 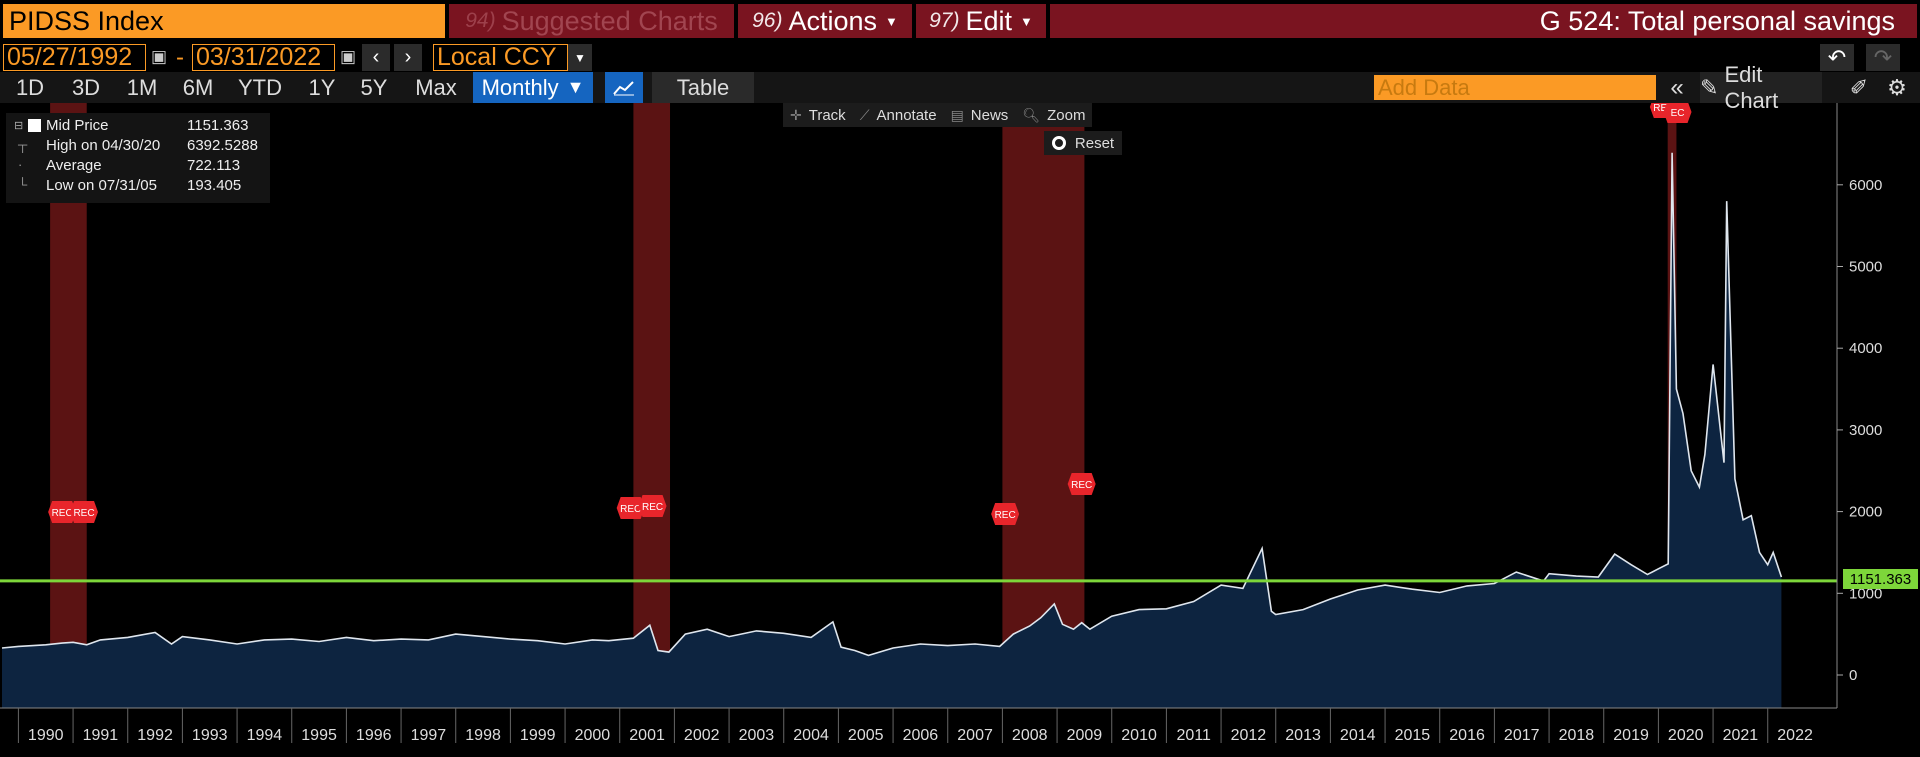 What do you see at coordinates (593, 735) in the screenshot?
I see `x-tick-label: 2000` at bounding box center [593, 735].